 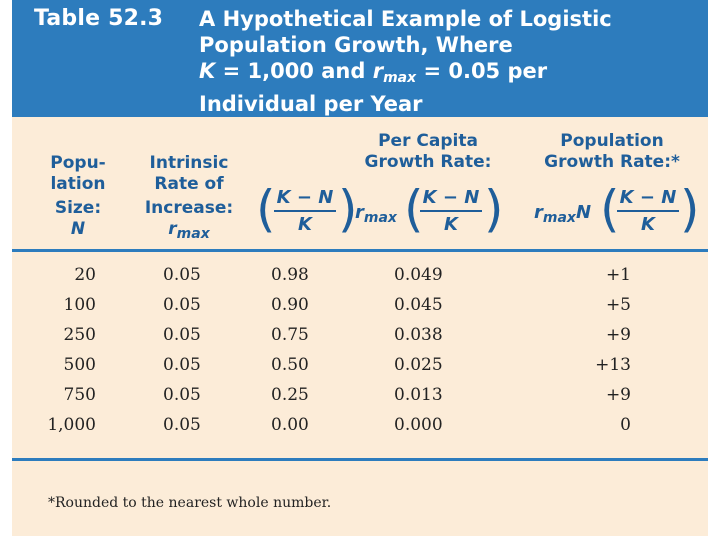 I want to click on table-cell: +1, so click(x=618, y=275).